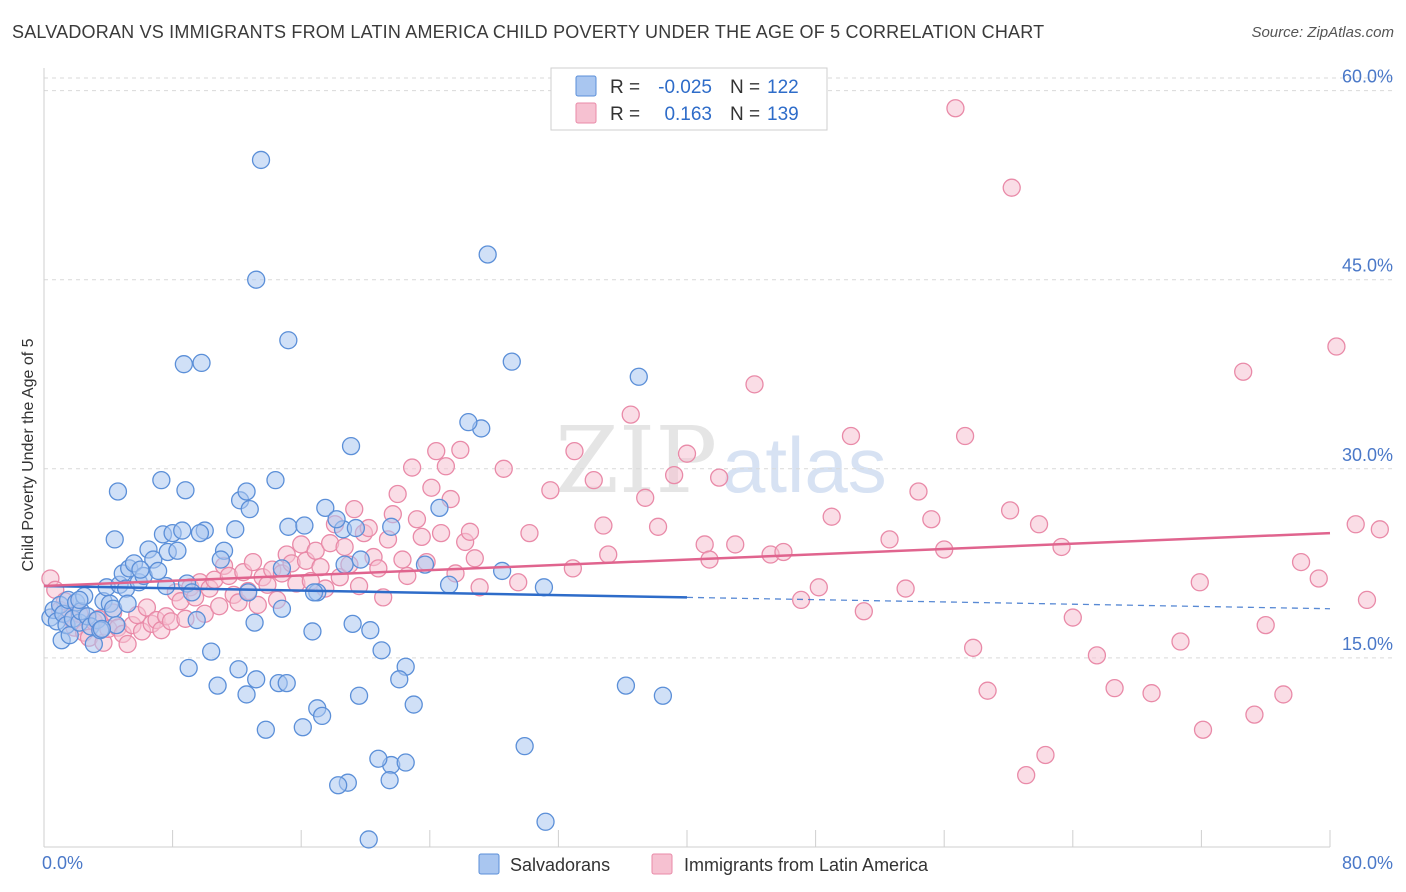  I want to click on legend-swatch-latin-america, so click(586, 113).